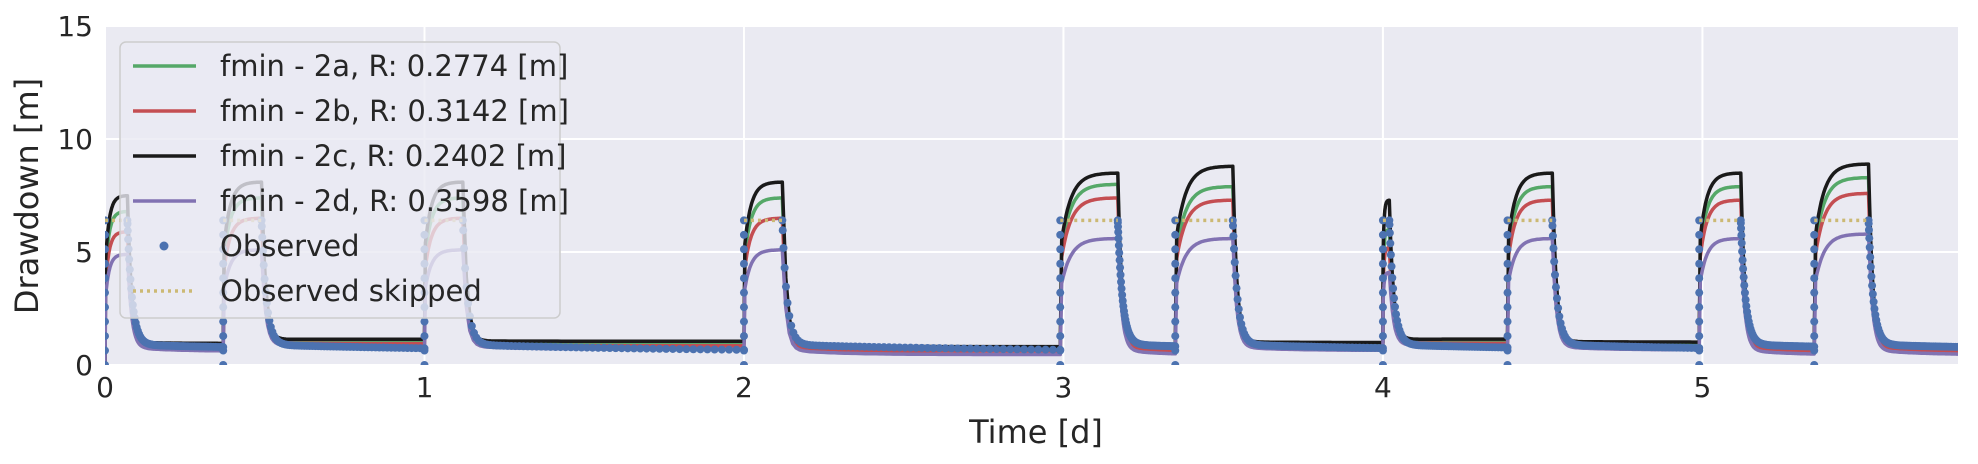  I want to click on legend-label: fmin - 2c, R: 0.2402 [m], so click(393, 156).